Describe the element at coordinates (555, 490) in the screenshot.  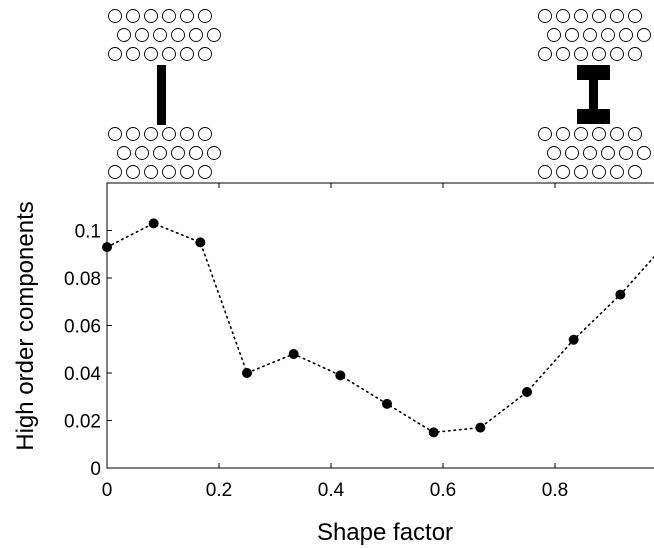
I see `x-tick-label: 0.8` at that location.